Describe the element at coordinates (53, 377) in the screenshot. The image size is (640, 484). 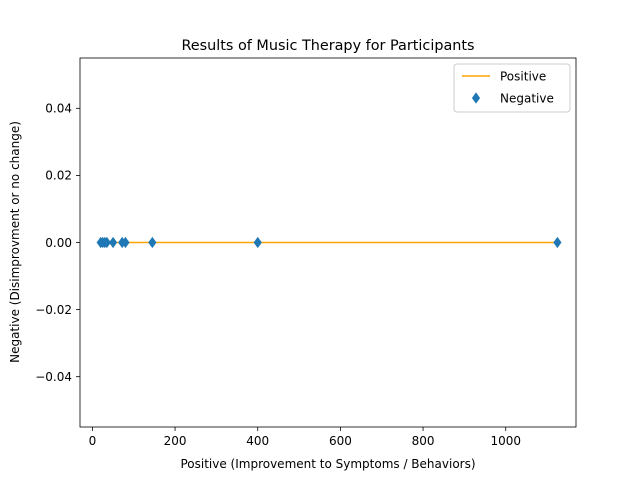
I see `y-tick-label: −0.04` at that location.